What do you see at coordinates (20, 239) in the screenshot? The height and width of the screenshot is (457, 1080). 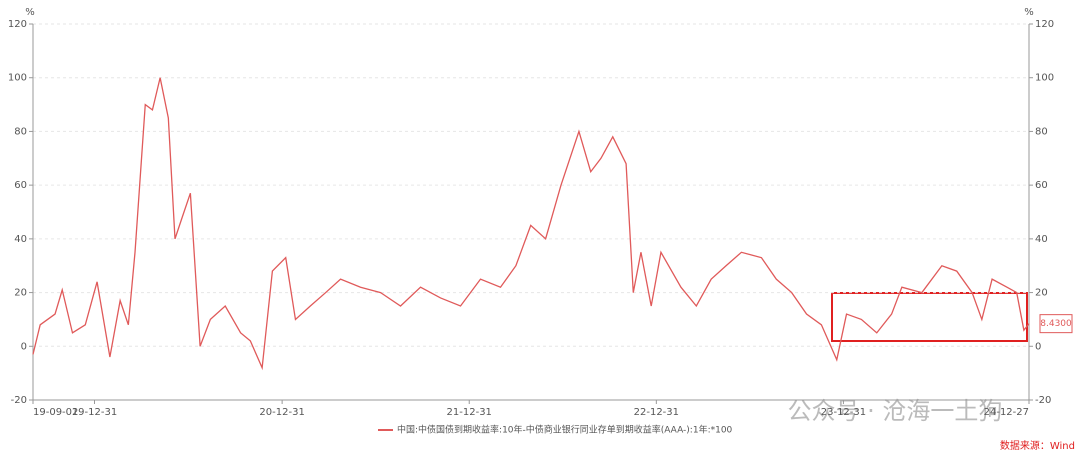 I see `y-tick-label: 40` at bounding box center [20, 239].